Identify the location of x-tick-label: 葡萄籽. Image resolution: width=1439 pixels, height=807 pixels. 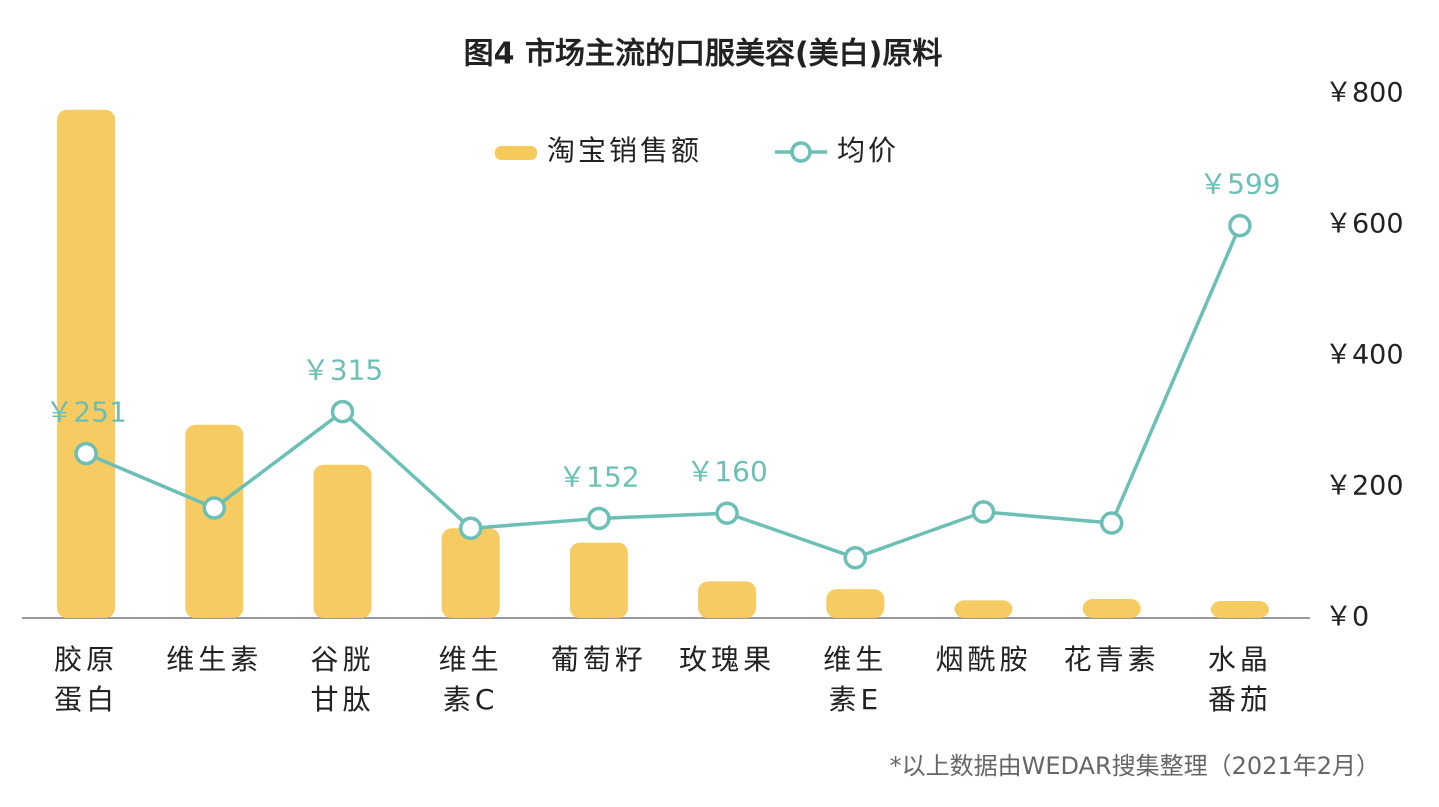
(598, 659).